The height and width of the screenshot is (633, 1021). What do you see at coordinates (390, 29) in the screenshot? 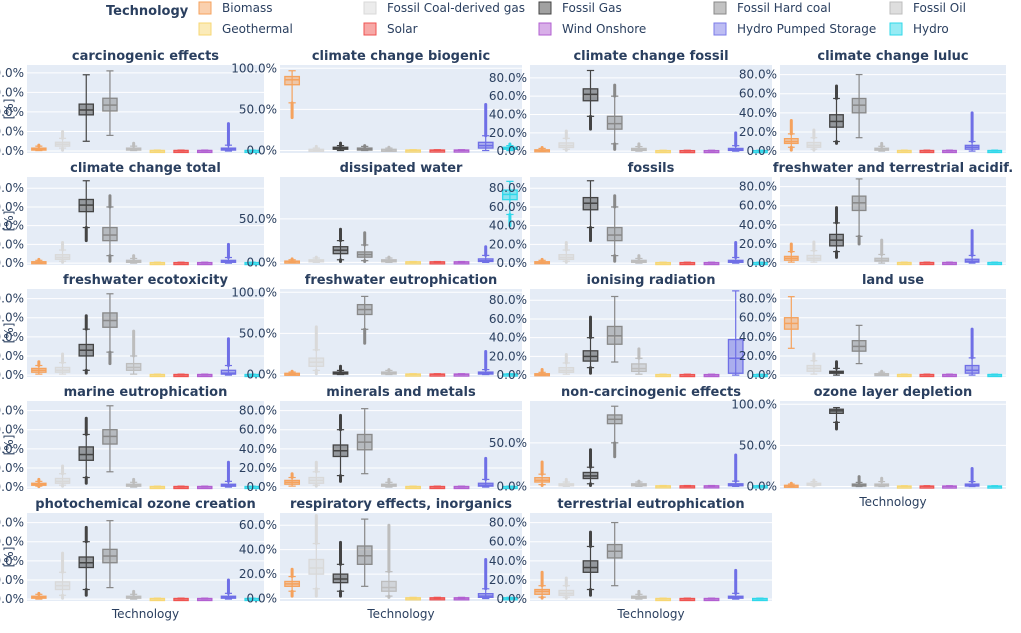
I see `legend-item: Solar` at bounding box center [390, 29].